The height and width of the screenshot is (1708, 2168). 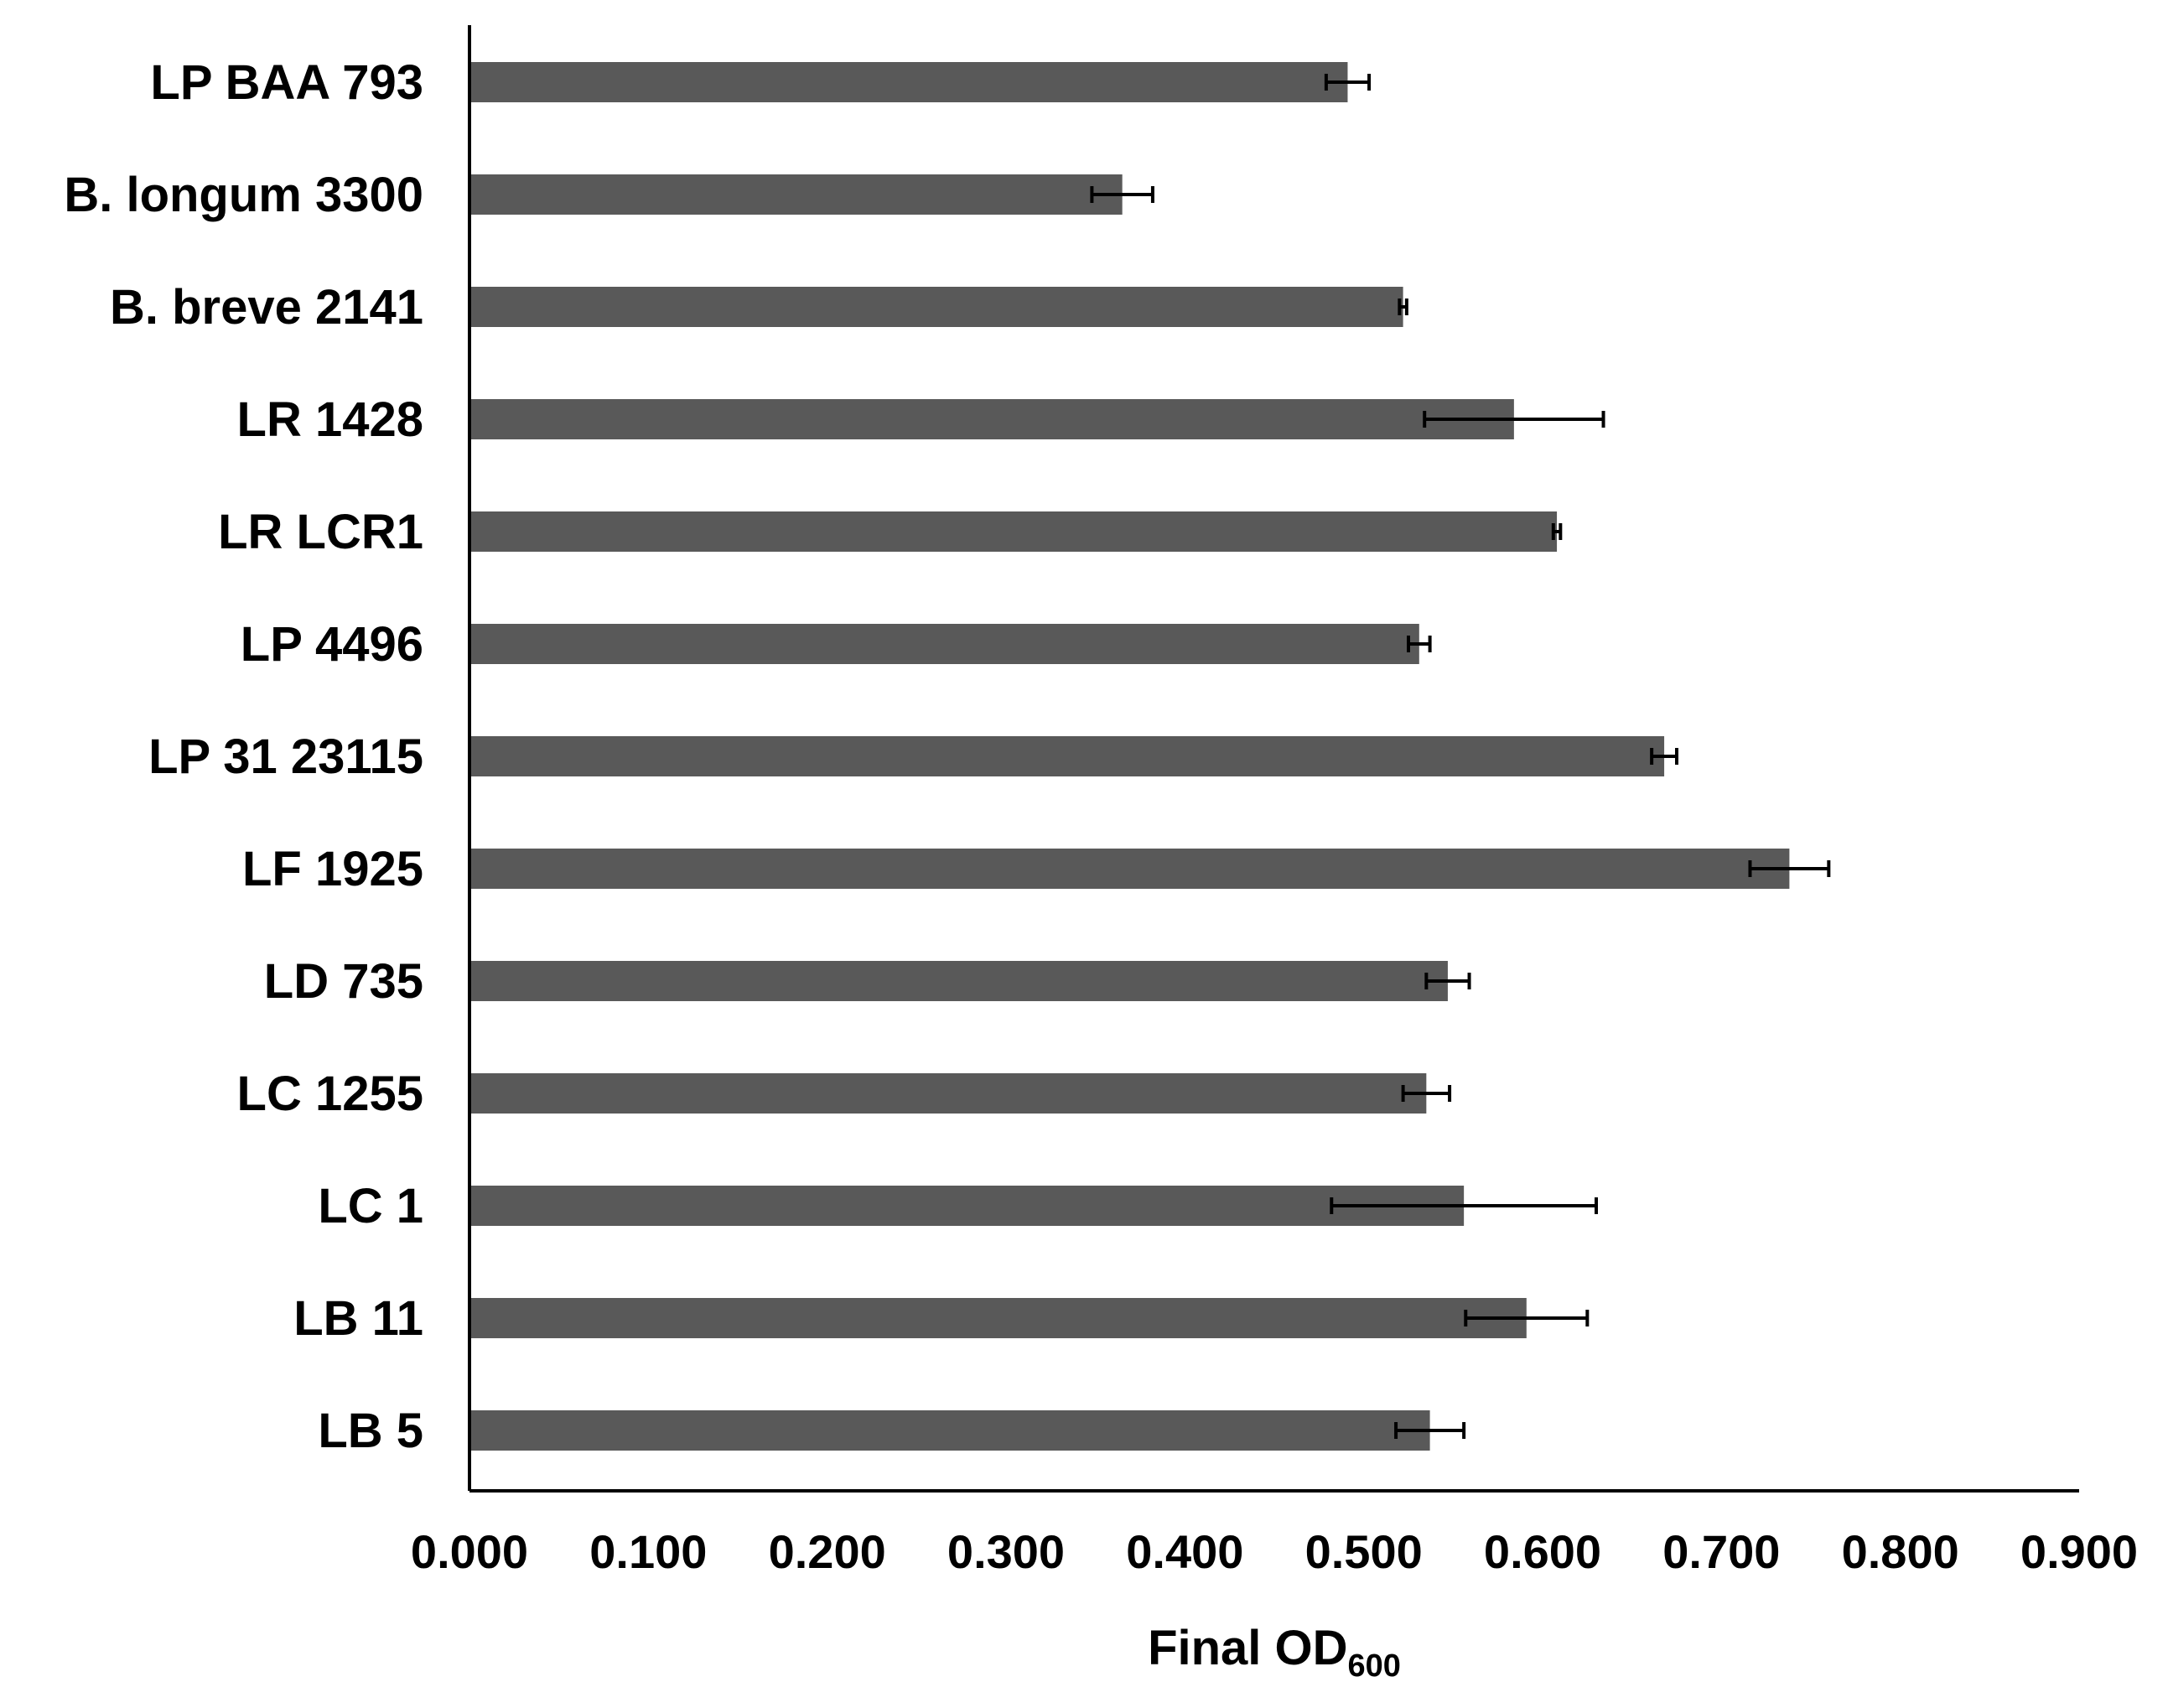 What do you see at coordinates (285, 756) in the screenshot?
I see `category-label-lp-31-23115: LP 31 23115` at bounding box center [285, 756].